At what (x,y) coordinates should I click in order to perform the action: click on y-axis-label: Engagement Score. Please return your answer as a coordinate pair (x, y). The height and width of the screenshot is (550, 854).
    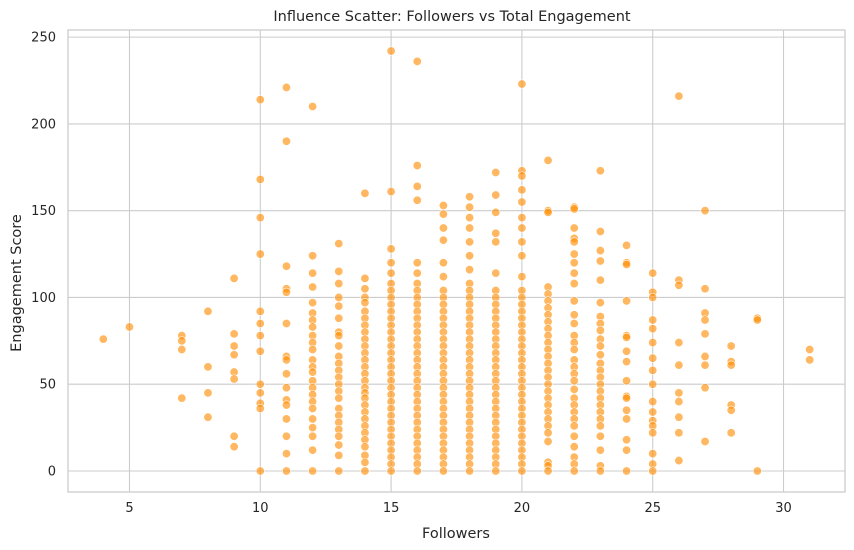
    Looking at the image, I should click on (17, 283).